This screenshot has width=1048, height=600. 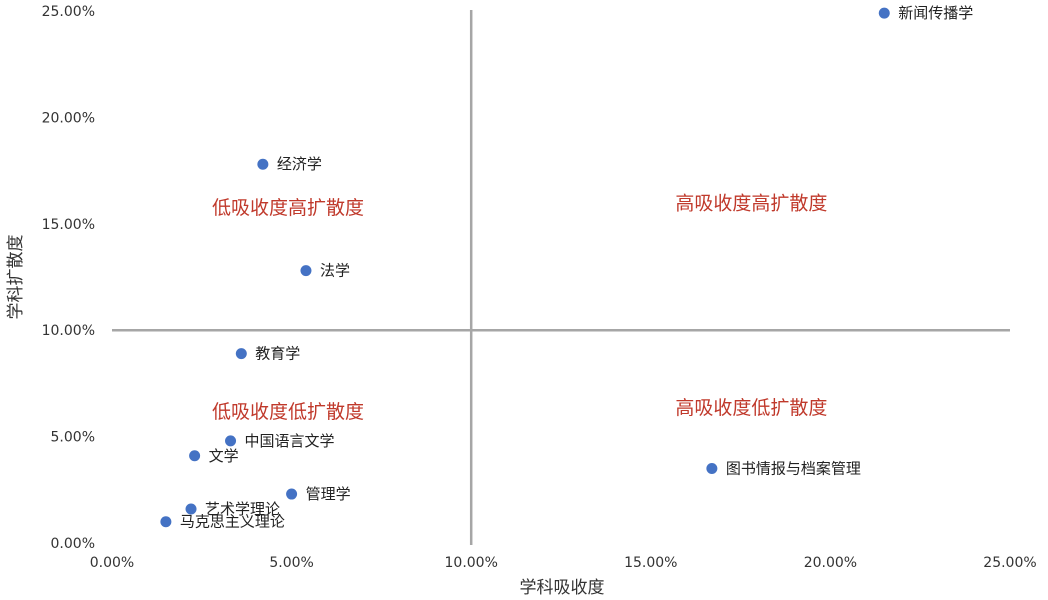 What do you see at coordinates (751, 408) in the screenshot?
I see `quadrant-label: 高吸收度低扩散度` at bounding box center [751, 408].